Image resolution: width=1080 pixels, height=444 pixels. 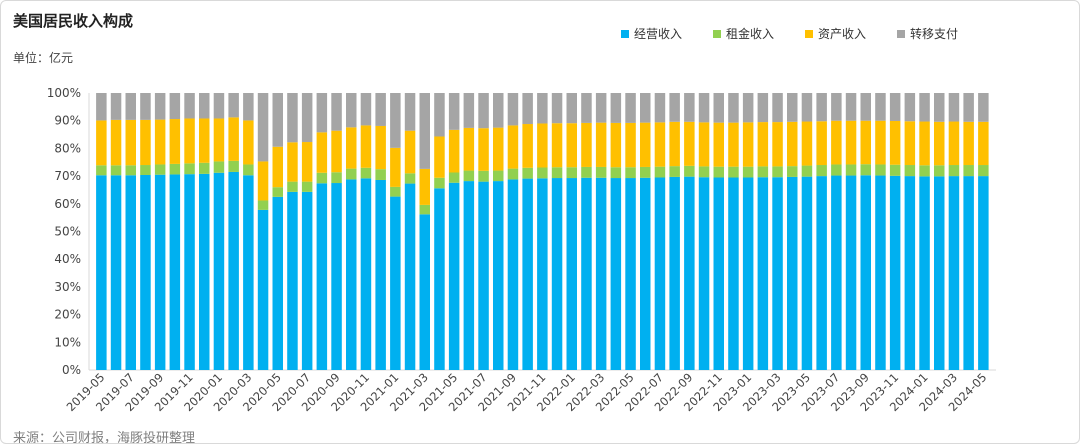 What do you see at coordinates (842, 34) in the screenshot?
I see `legend-label: 资产收入` at bounding box center [842, 34].